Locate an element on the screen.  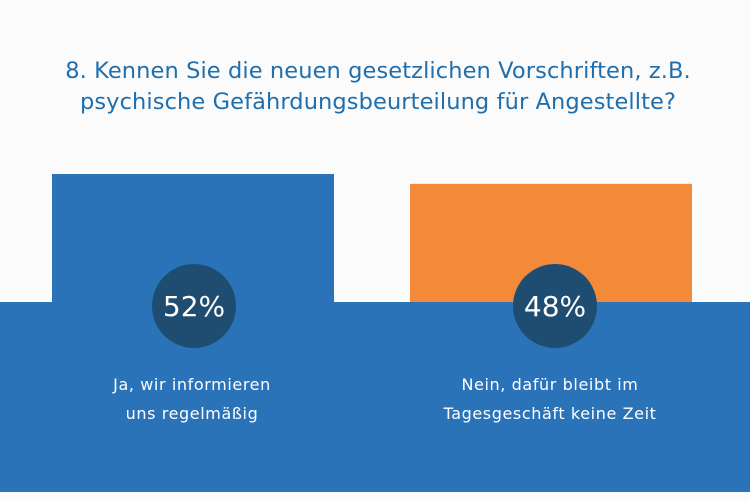
category-label-no-line-2: Tagesgeschäft keine Zeit is located at coordinates (550, 413).